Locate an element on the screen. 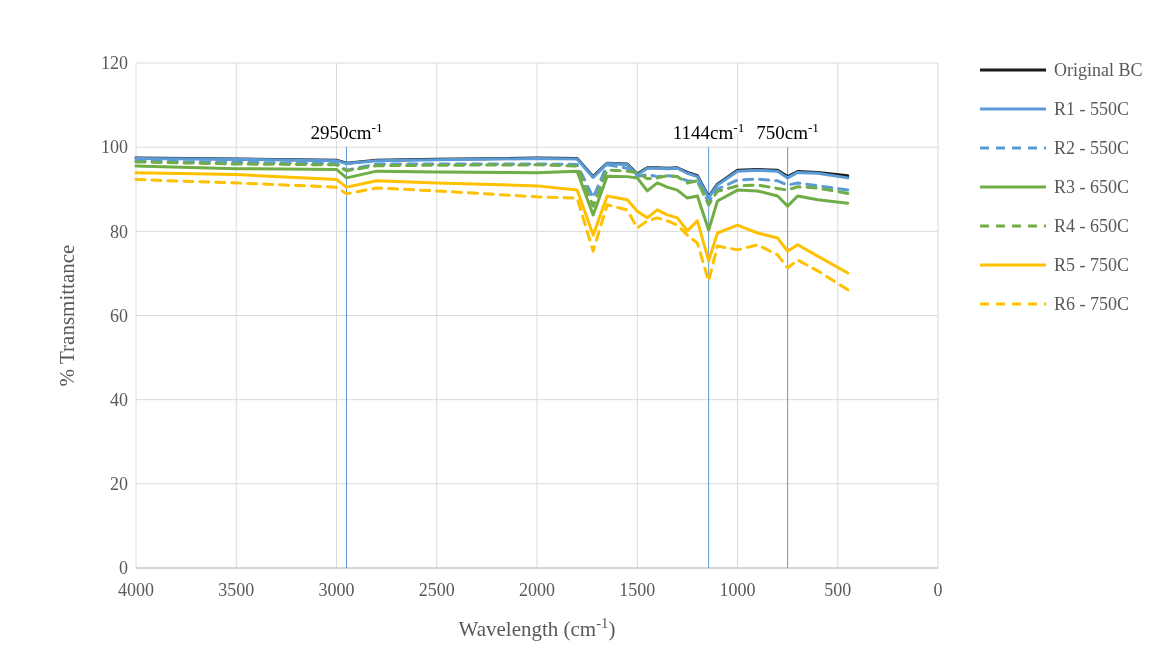 This screenshot has height=660, width=1169. legend-label: Original BC is located at coordinates (1098, 70).